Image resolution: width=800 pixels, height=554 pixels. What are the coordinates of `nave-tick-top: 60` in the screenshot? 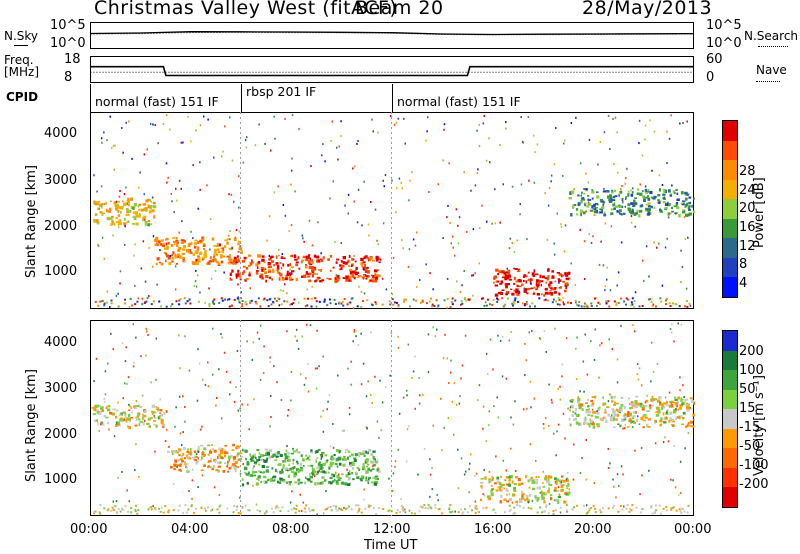 It's located at (714, 59).